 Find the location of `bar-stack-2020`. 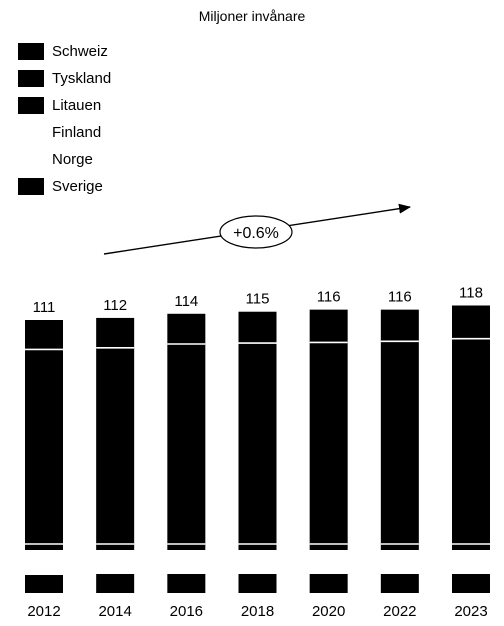

bar-stack-2020 is located at coordinates (328, 429).